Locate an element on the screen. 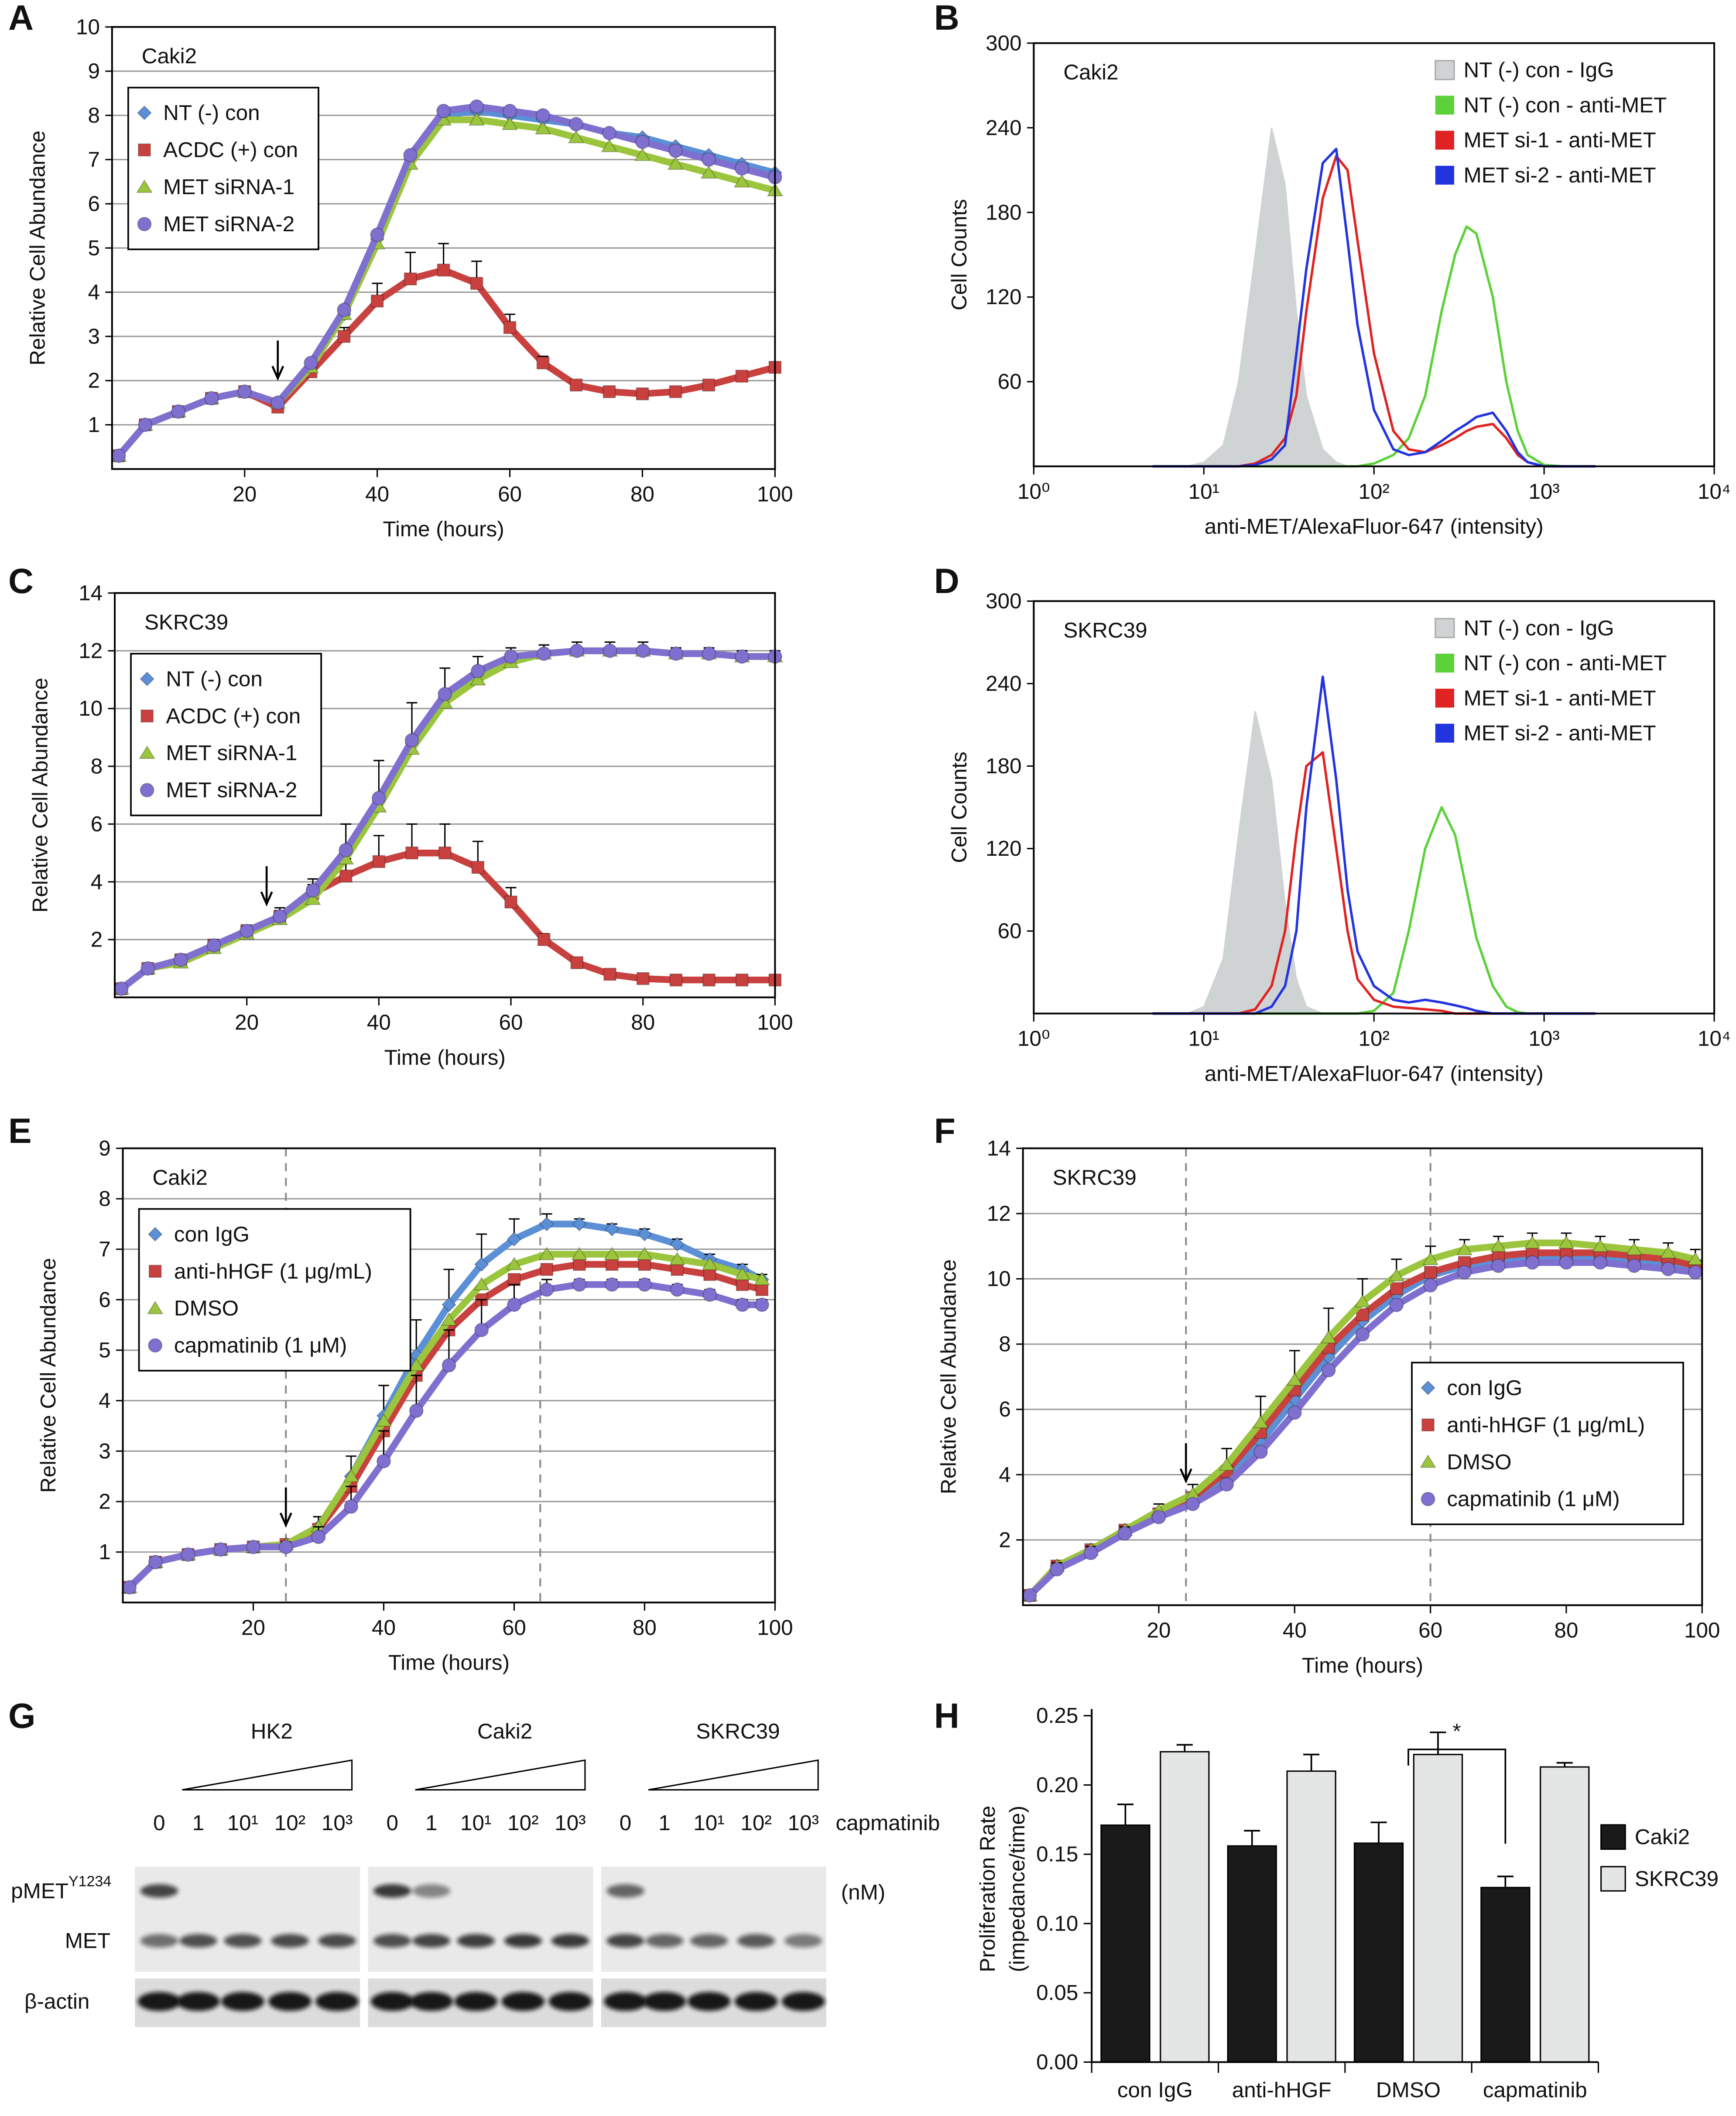 The width and height of the screenshot is (1736, 2116). y-tick-label: 2 is located at coordinates (1005, 1540).